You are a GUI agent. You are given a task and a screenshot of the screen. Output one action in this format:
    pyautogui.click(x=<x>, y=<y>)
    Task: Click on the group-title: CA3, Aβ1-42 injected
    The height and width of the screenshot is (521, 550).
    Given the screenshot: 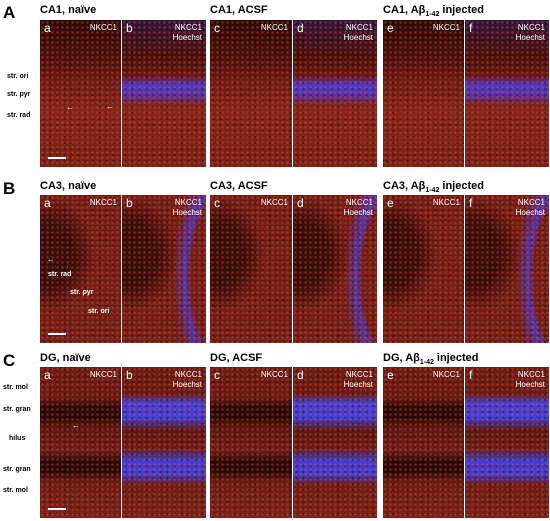 What is the action you would take?
    pyautogui.click(x=433, y=187)
    